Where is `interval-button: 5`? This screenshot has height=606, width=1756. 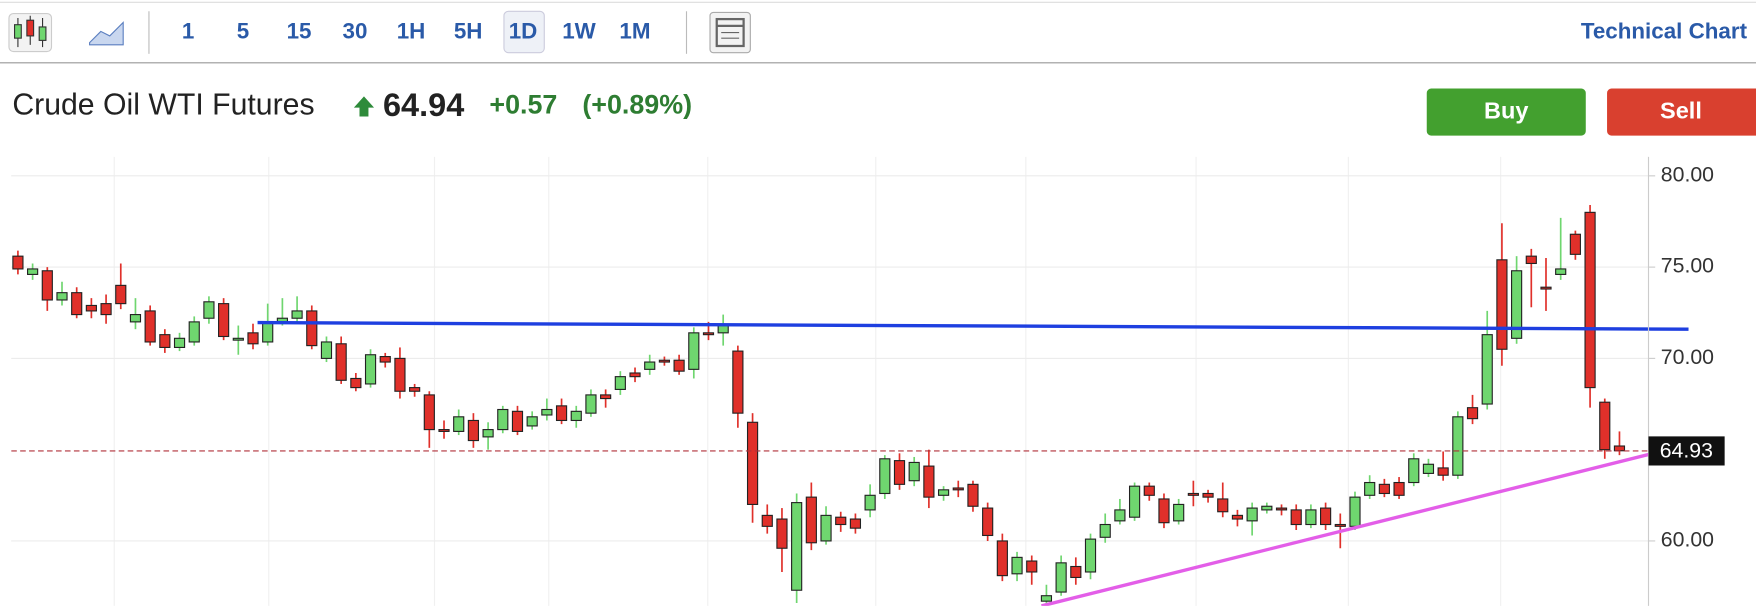 interval-button: 5 is located at coordinates (243, 30).